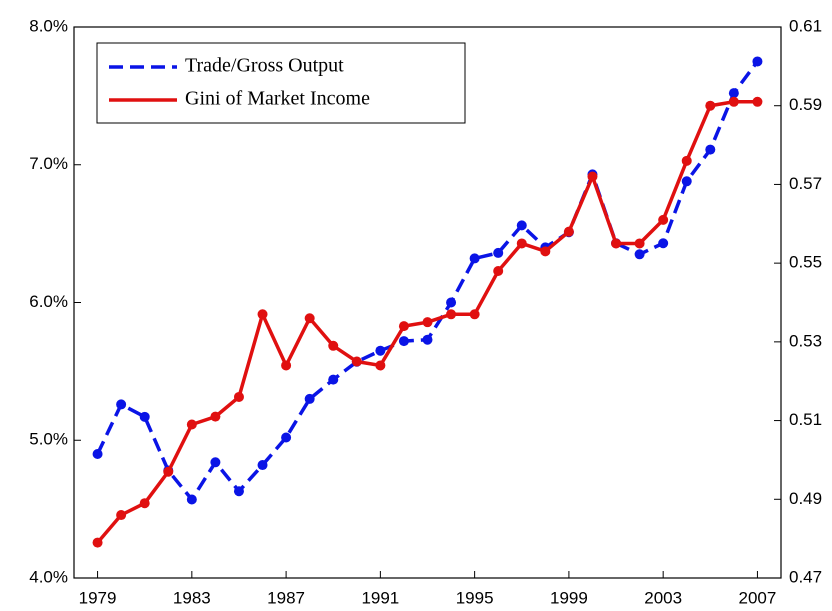 This screenshot has height=611, width=832. What do you see at coordinates (805, 25) in the screenshot?
I see `y2-tick-label: 0.61` at bounding box center [805, 25].